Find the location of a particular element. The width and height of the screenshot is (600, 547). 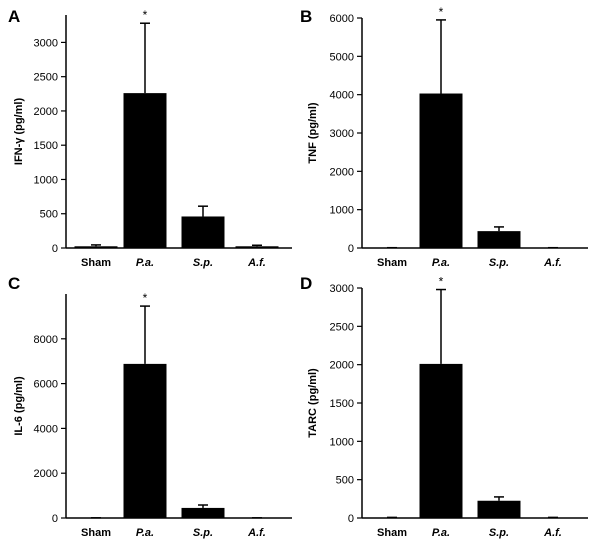

y-axis-title: TARC (pg/ml) is located at coordinates (313, 403).